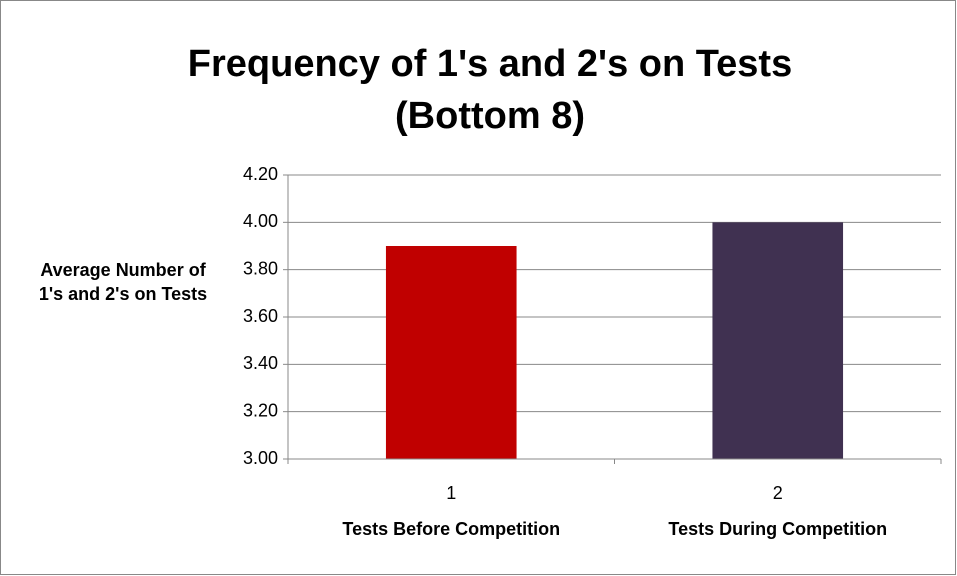 This screenshot has height=576, width=957. What do you see at coordinates (260, 221) in the screenshot?
I see `y-tick-label: 4.00` at bounding box center [260, 221].